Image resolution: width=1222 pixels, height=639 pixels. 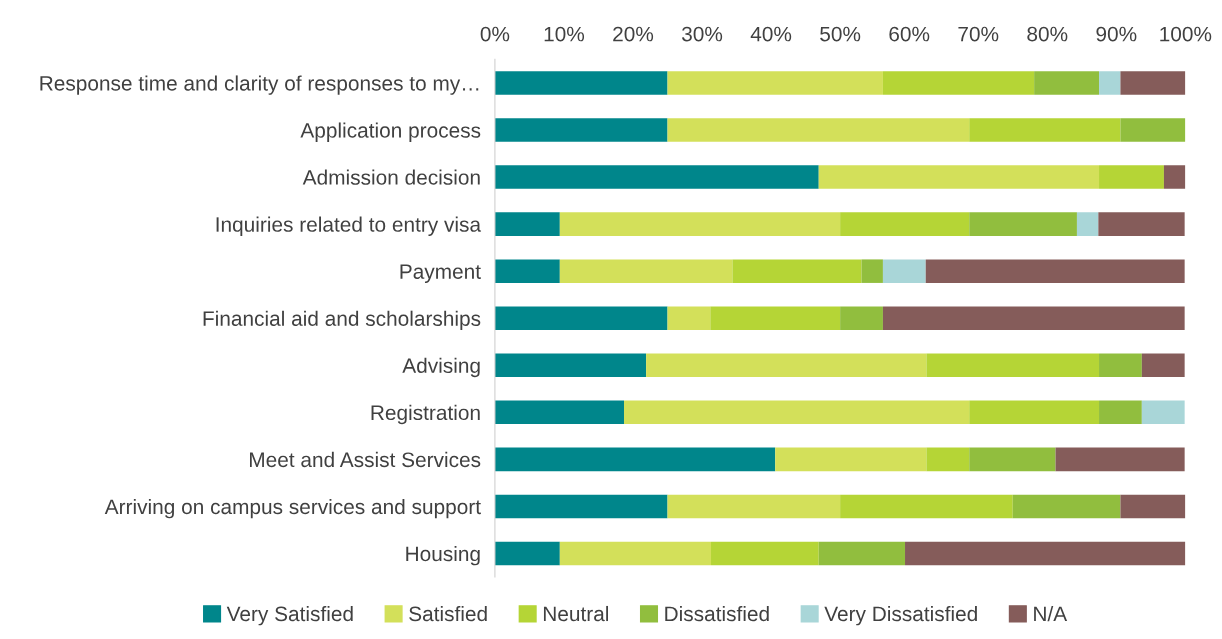 I want to click on y-tick-label: Advising, so click(x=441, y=367).